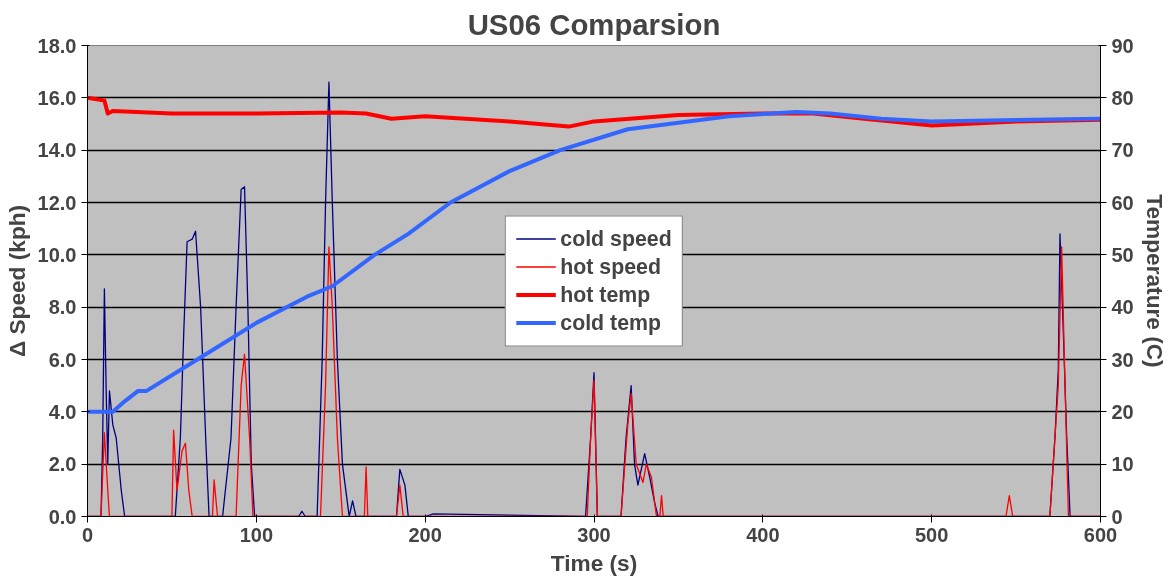  What do you see at coordinates (1122, 97) in the screenshot?
I see `y2-tick-label: 80` at bounding box center [1122, 97].